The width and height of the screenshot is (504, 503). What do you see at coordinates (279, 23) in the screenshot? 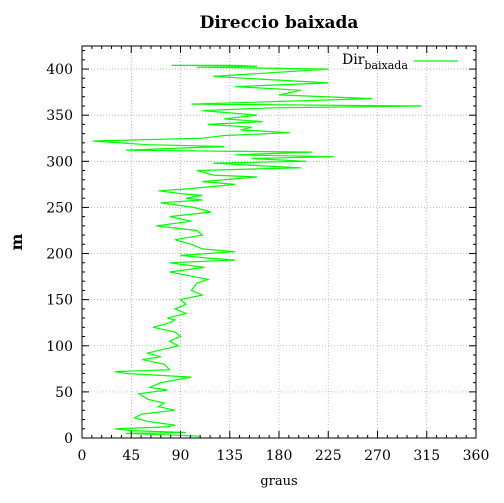
I see `chart-title: Direccio baixada` at bounding box center [279, 23].